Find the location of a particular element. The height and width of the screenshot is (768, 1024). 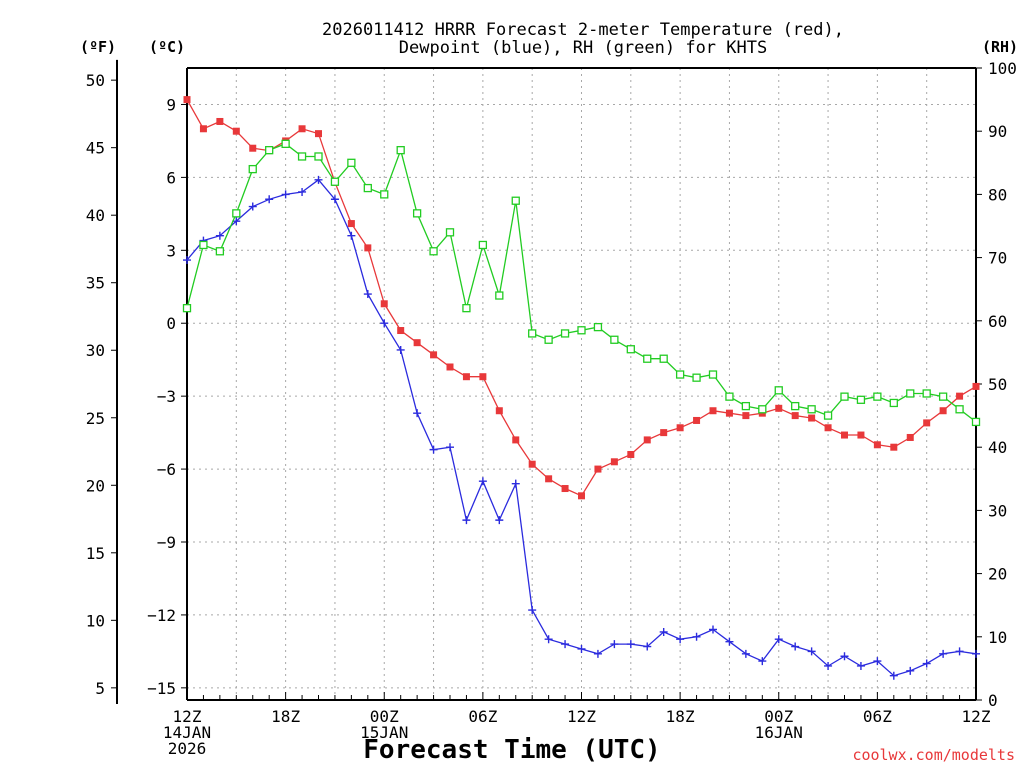

rh-tick-label: 0 is located at coordinates (993, 700).